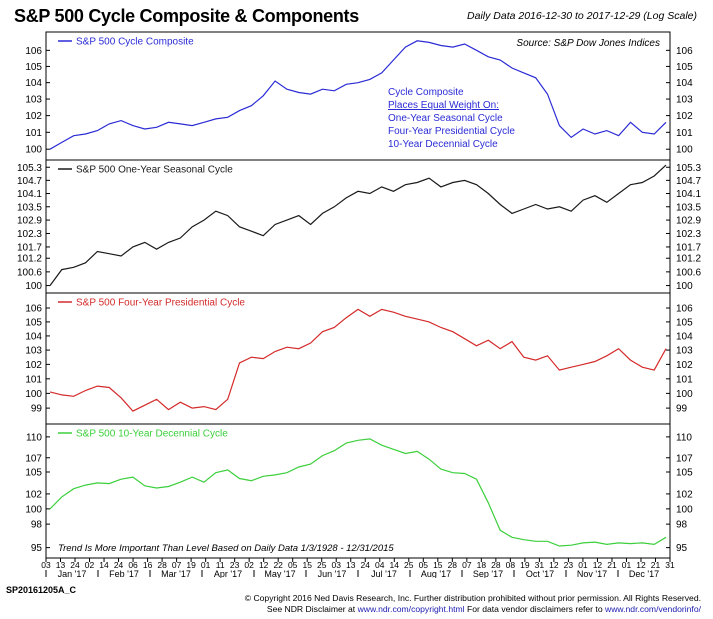 The height and width of the screenshot is (619, 713). I want to click on y-tick-label-left: 102.3, so click(29, 234).